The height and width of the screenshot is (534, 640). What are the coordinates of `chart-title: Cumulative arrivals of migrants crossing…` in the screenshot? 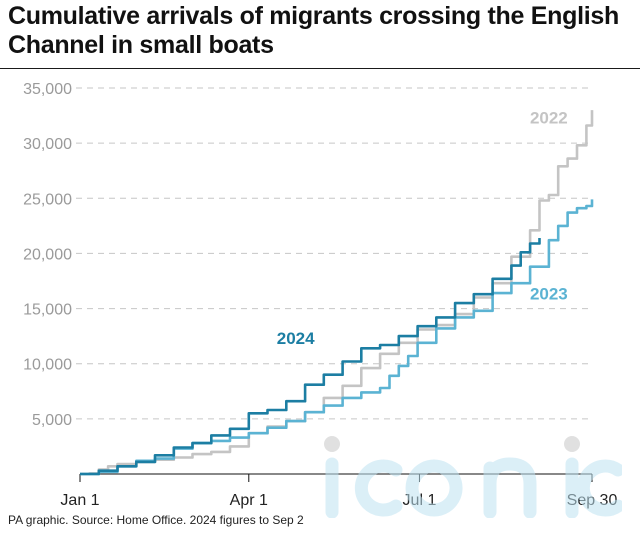 It's located at (313, 30).